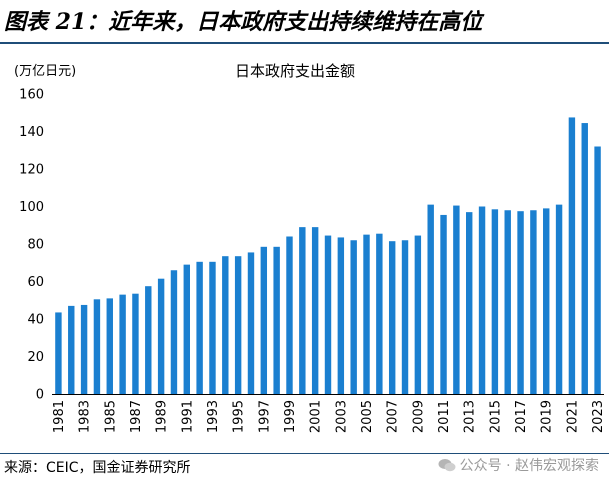  What do you see at coordinates (572, 416) in the screenshot?
I see `x-tick-label: 2021` at bounding box center [572, 416].